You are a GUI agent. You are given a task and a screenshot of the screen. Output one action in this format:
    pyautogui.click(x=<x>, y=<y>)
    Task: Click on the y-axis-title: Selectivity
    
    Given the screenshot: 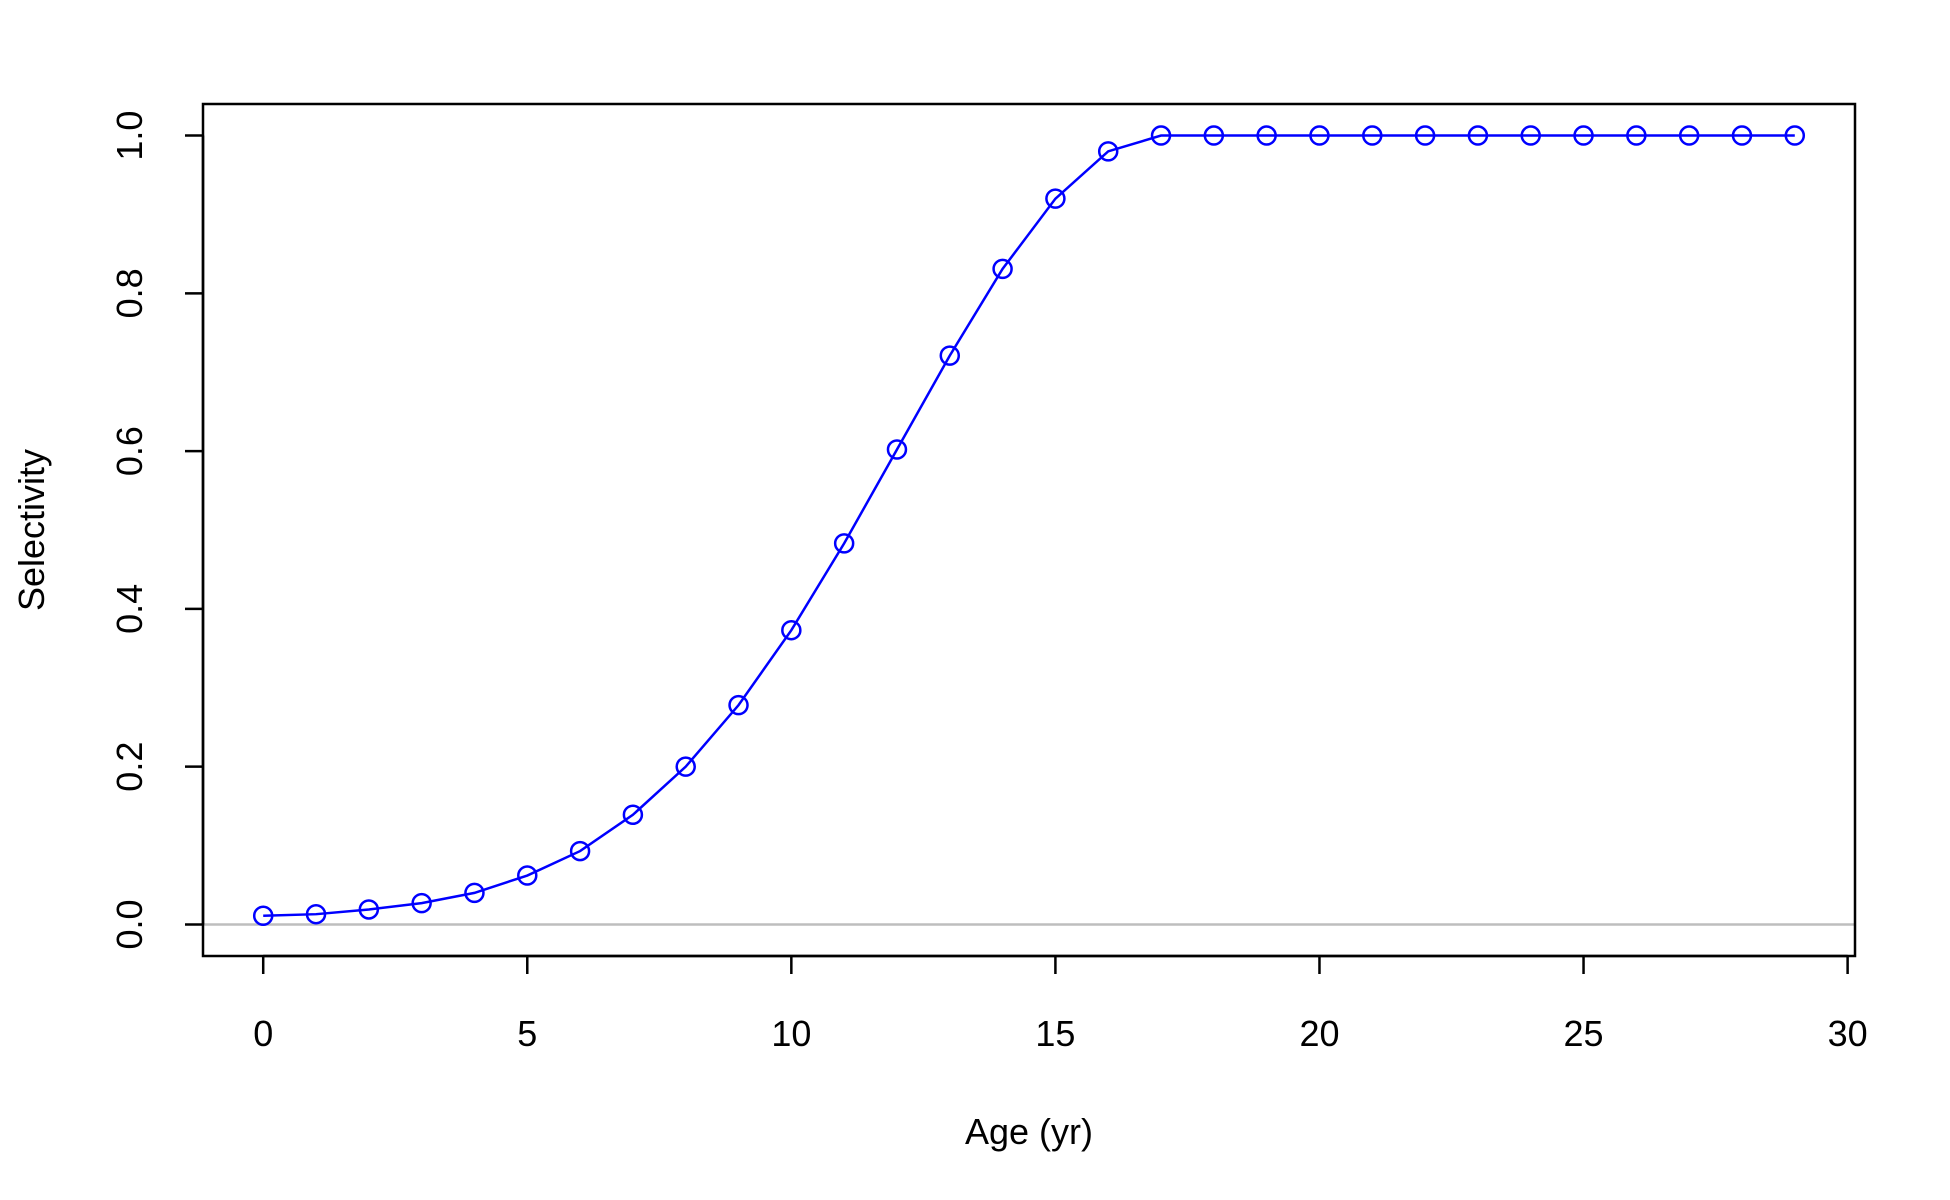 What is the action you would take?
    pyautogui.click(x=31, y=530)
    